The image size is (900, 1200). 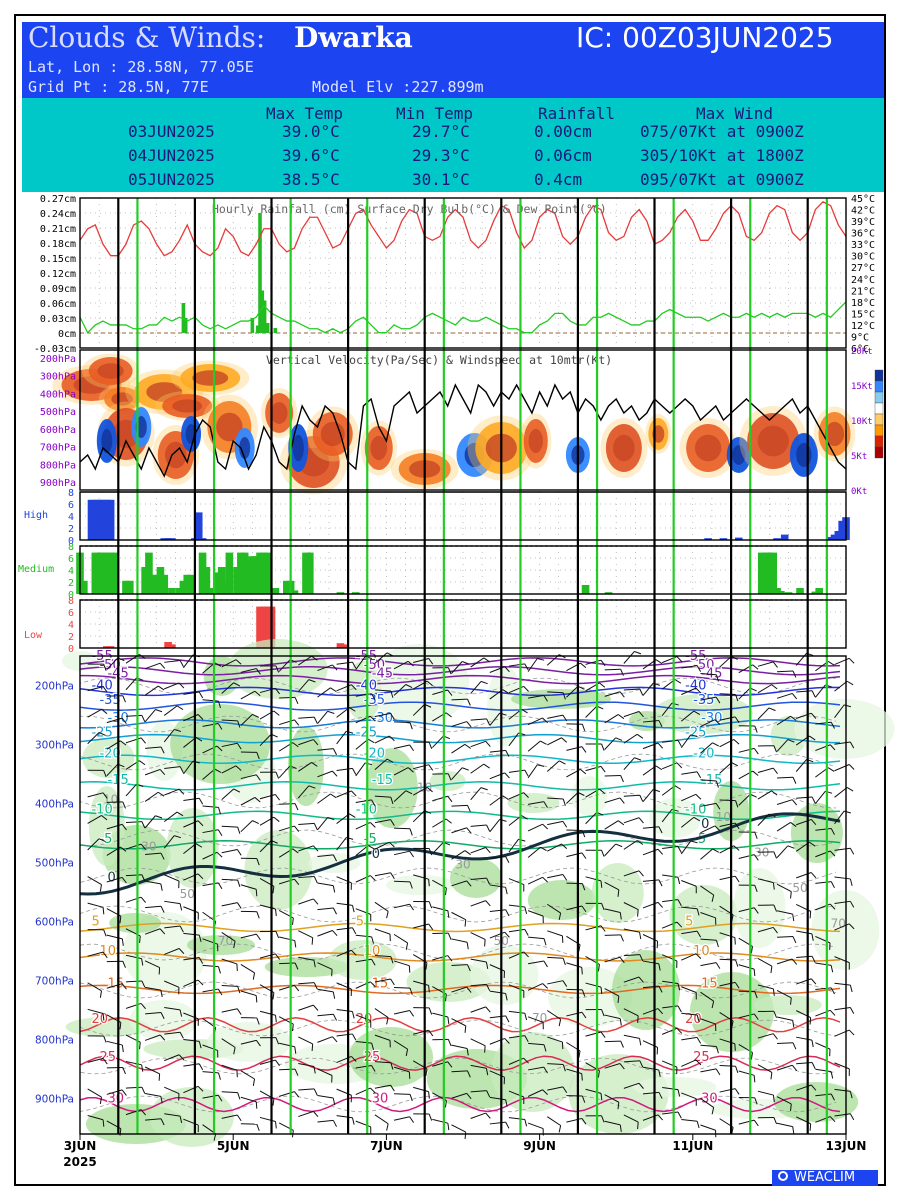 What do you see at coordinates (58, 244) in the screenshot?
I see `rain-tick-label: 0.18cm` at bounding box center [58, 244].